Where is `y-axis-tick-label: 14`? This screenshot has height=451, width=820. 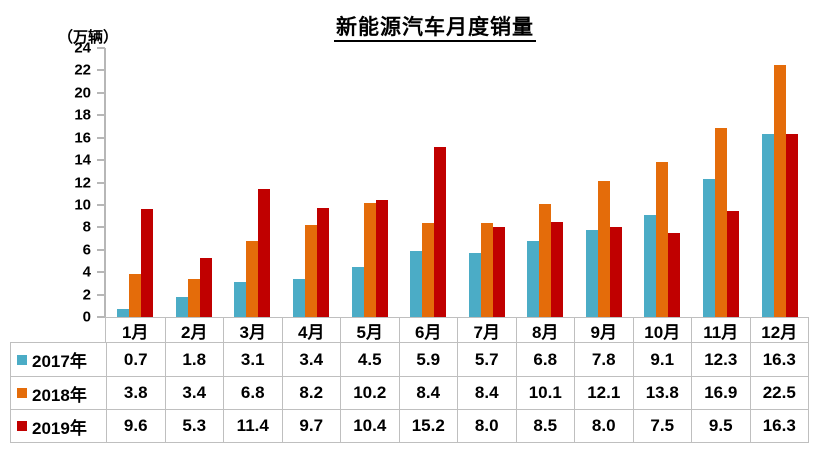
y-axis-tick-label: 14 is located at coordinates (82, 160).